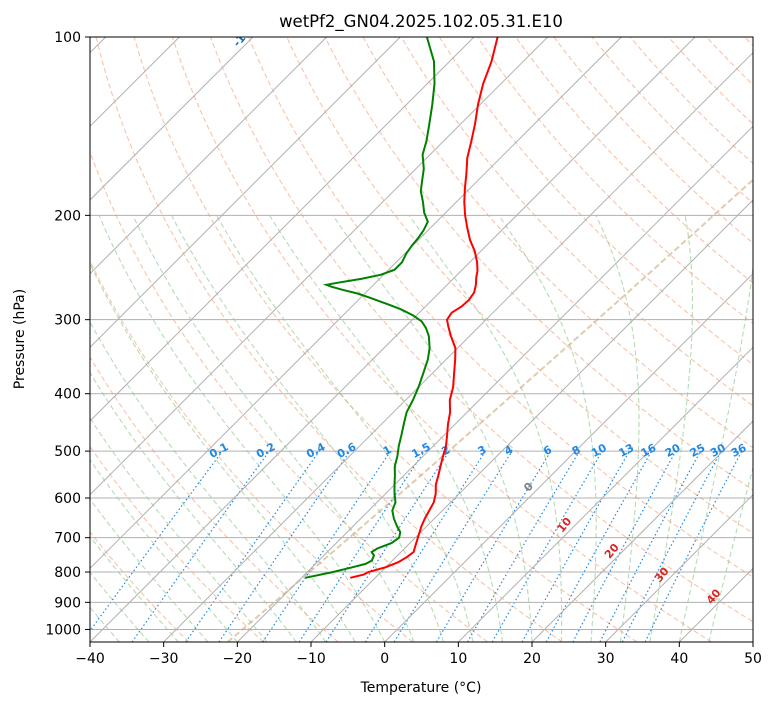 This screenshot has height=708, width=775. Describe the element at coordinates (420, 450) in the screenshot. I see `mixing-ratio-label: 1.5` at that location.